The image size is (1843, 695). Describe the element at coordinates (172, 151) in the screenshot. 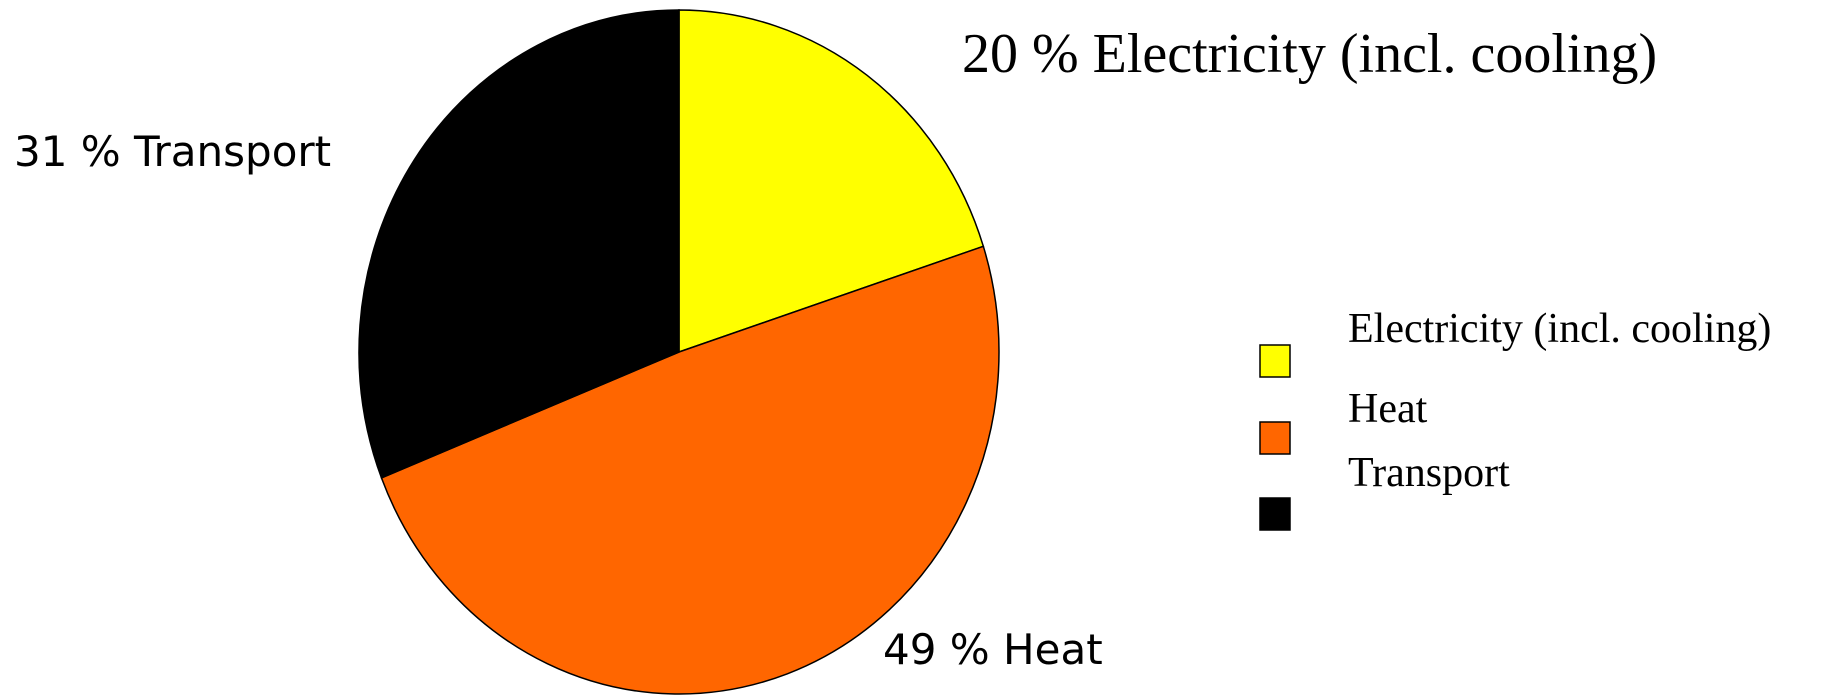

I see `data-label: 31 % Transport` at that location.